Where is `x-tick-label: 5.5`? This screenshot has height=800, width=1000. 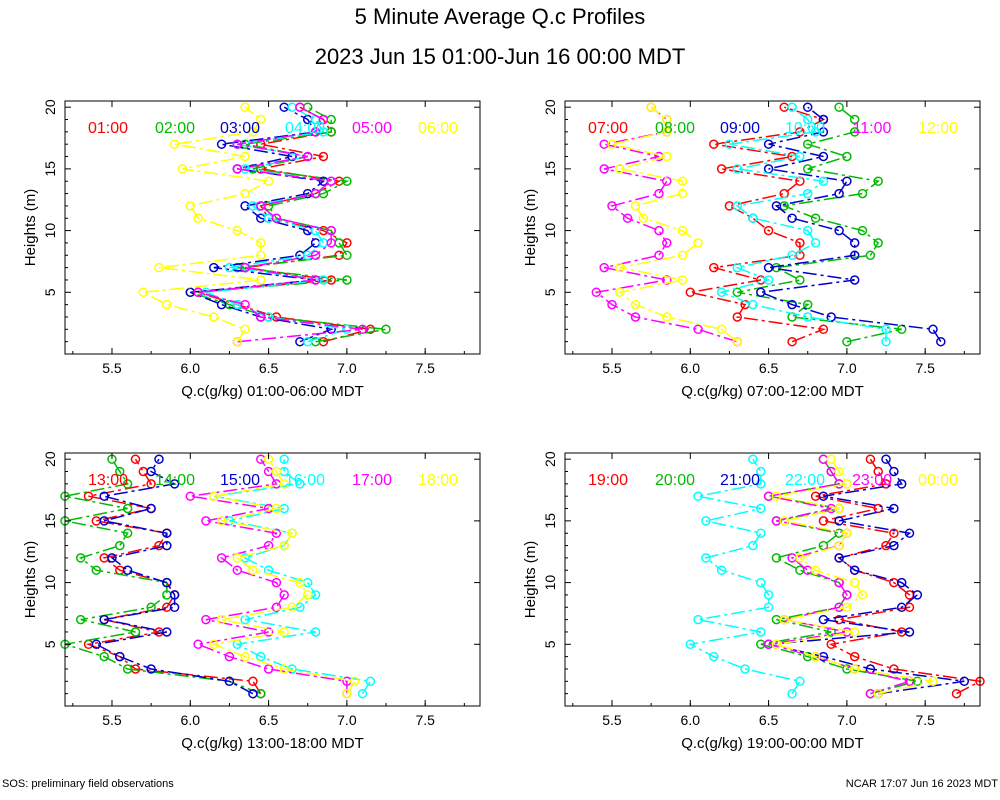 x-tick-label: 5.5 is located at coordinates (112, 720).